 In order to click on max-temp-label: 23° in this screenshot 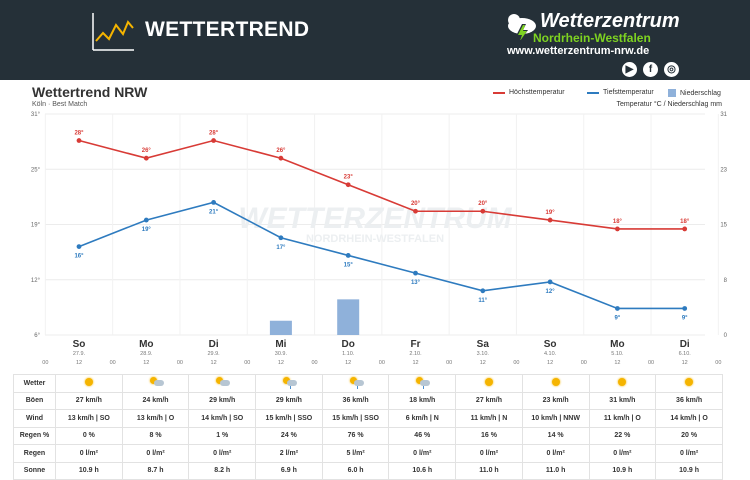, I will do `click(349, 178)`.